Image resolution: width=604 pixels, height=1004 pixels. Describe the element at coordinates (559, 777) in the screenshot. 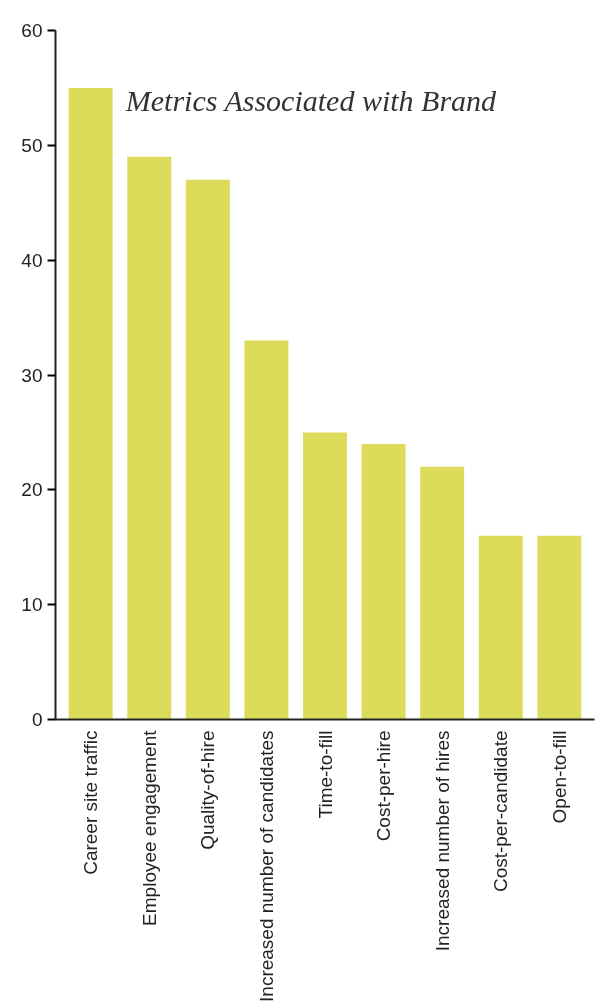

I see `x-tick-label: Open-to-fill` at that location.